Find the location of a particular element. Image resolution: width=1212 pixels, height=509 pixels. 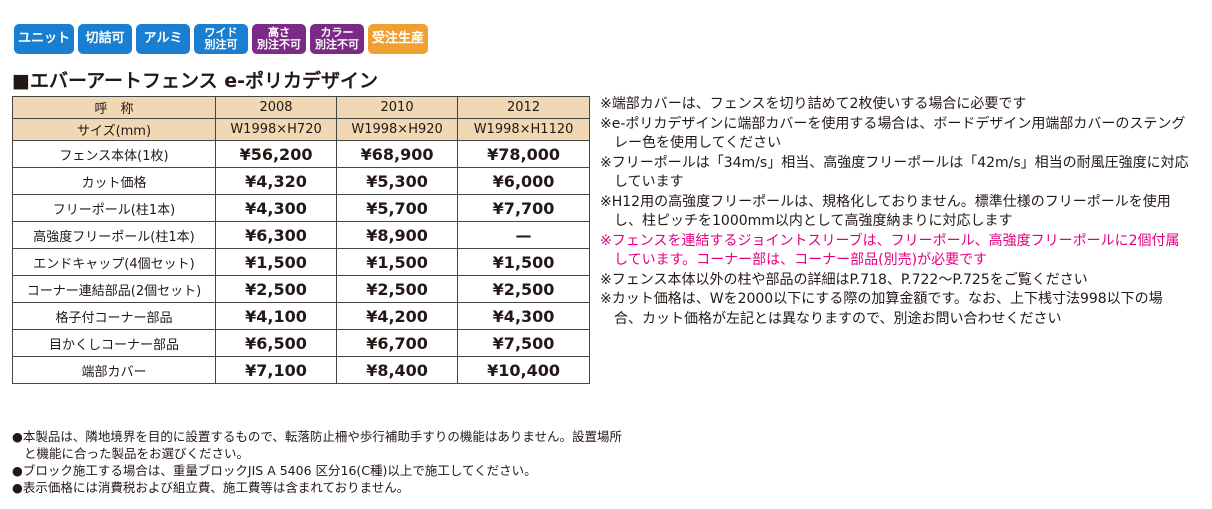

row: 目かくしコーナー部品 ¥6,500 ¥6,700 ¥7,500 is located at coordinates (301, 343).